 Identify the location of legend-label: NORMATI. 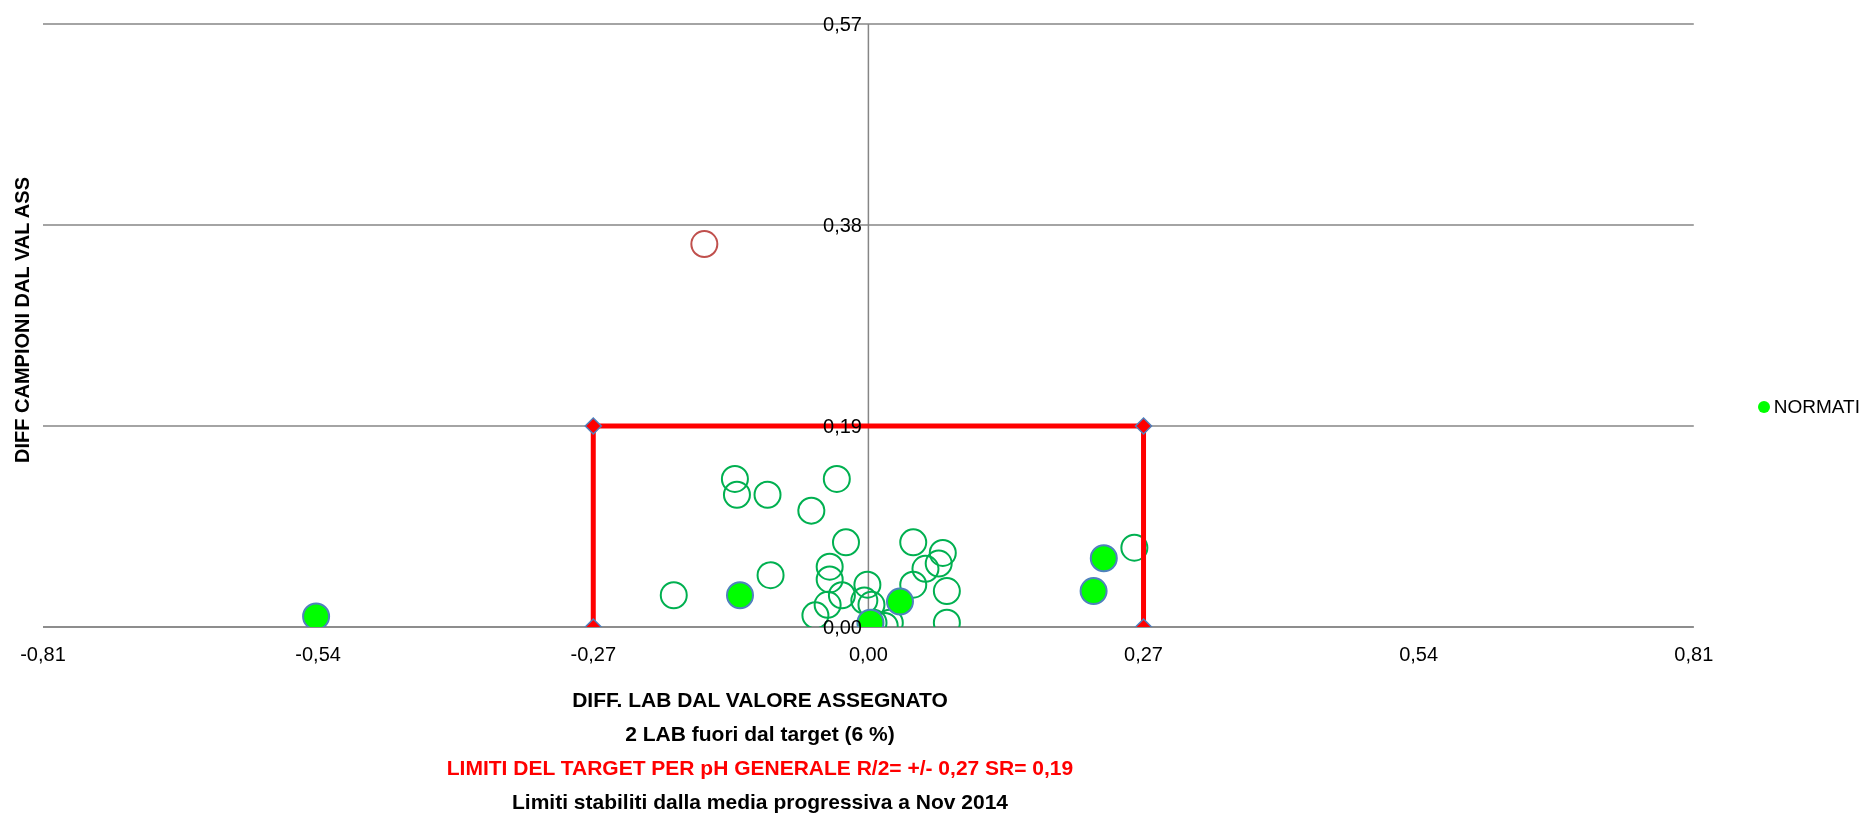
(1816, 406).